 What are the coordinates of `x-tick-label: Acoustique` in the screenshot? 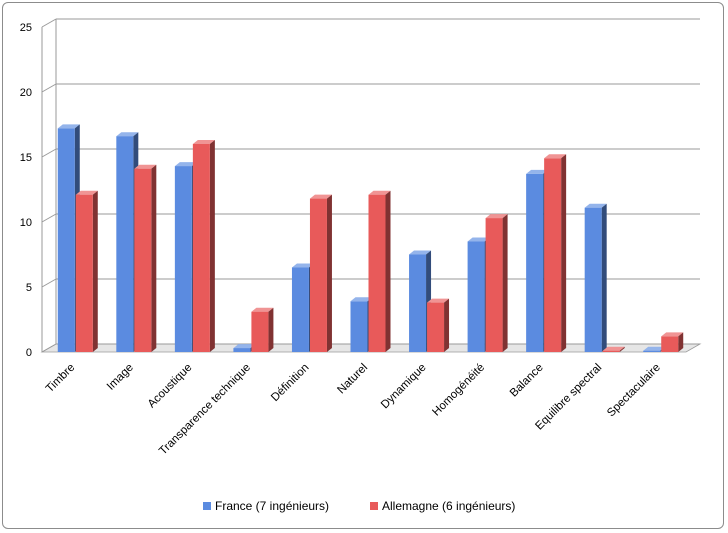 It's located at (170, 386).